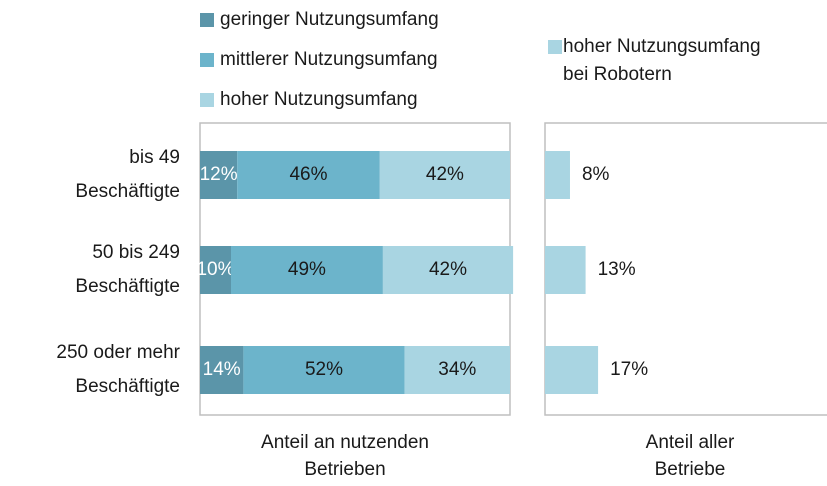  Describe the element at coordinates (690, 442) in the screenshot. I see `x-axis-label: Anteil aller` at that location.